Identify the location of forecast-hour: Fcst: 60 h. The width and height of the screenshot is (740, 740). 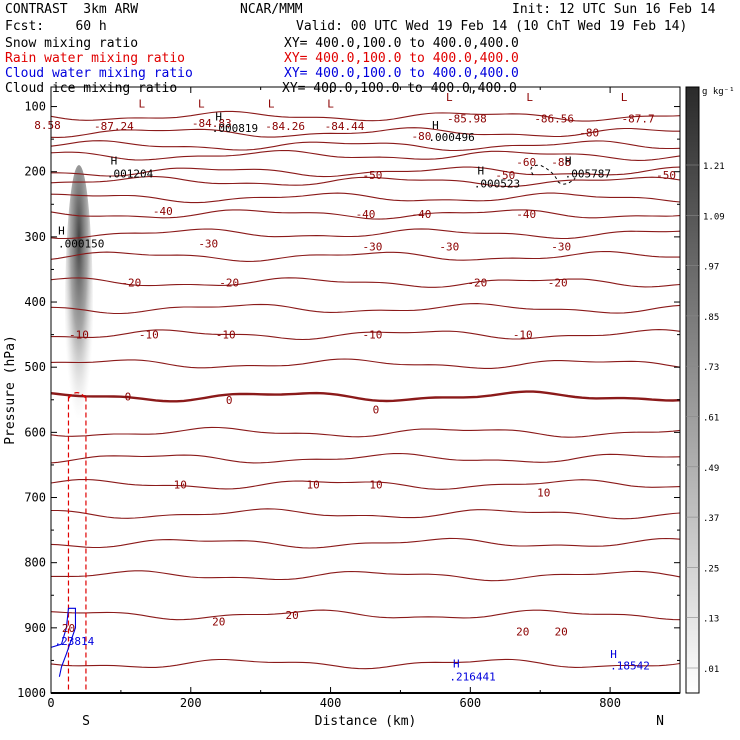
(56, 26).